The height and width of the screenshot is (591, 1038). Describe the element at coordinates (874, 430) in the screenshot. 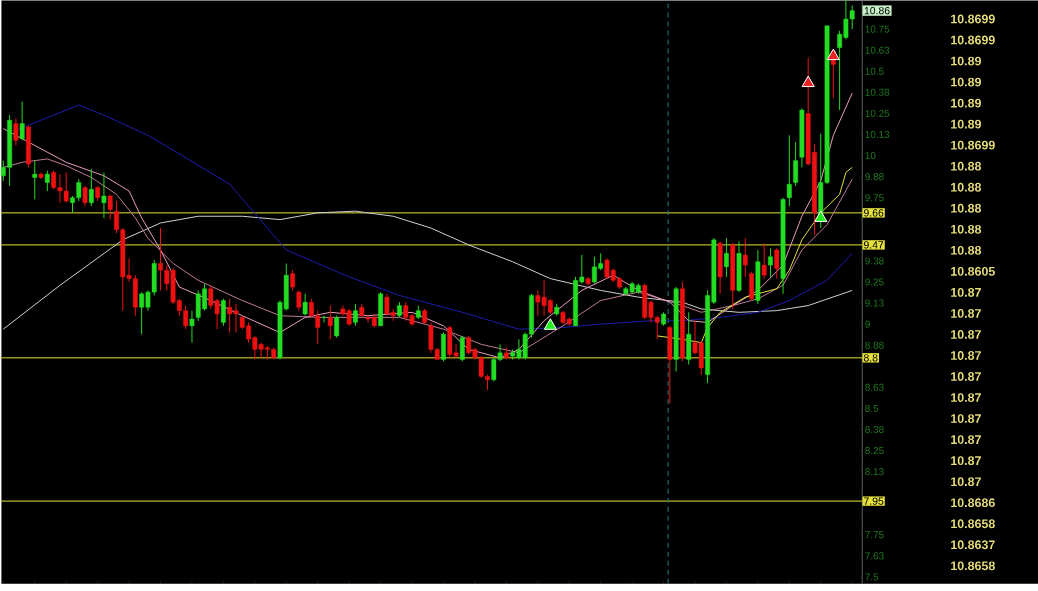

I see `y-tick-label: 8.38` at that location.